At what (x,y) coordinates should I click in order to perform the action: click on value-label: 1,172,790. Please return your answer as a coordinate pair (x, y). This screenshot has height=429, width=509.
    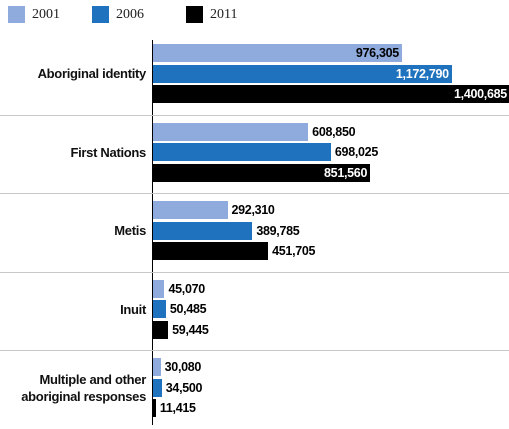
    Looking at the image, I should click on (422, 73).